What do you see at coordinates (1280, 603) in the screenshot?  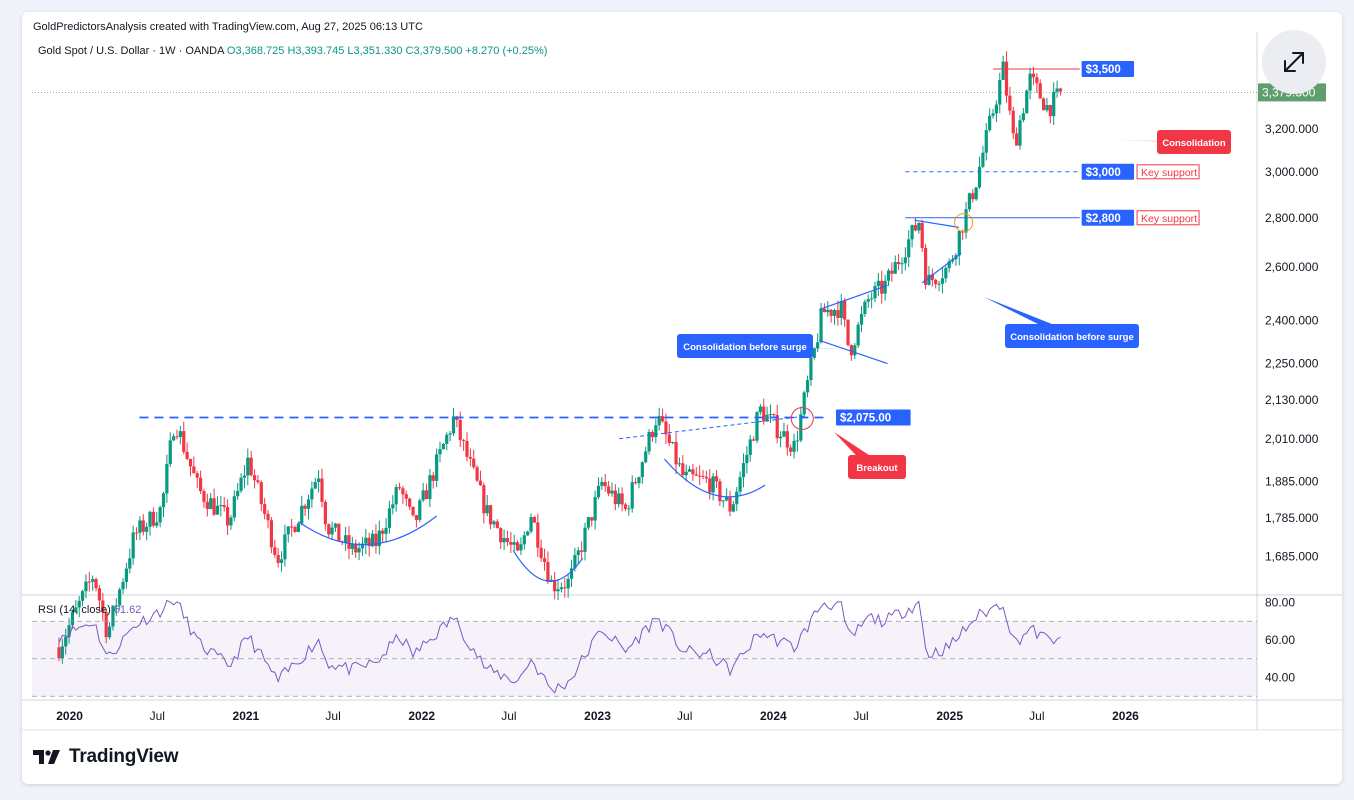 I see `rsi-tick-label: 80.00` at bounding box center [1280, 603].